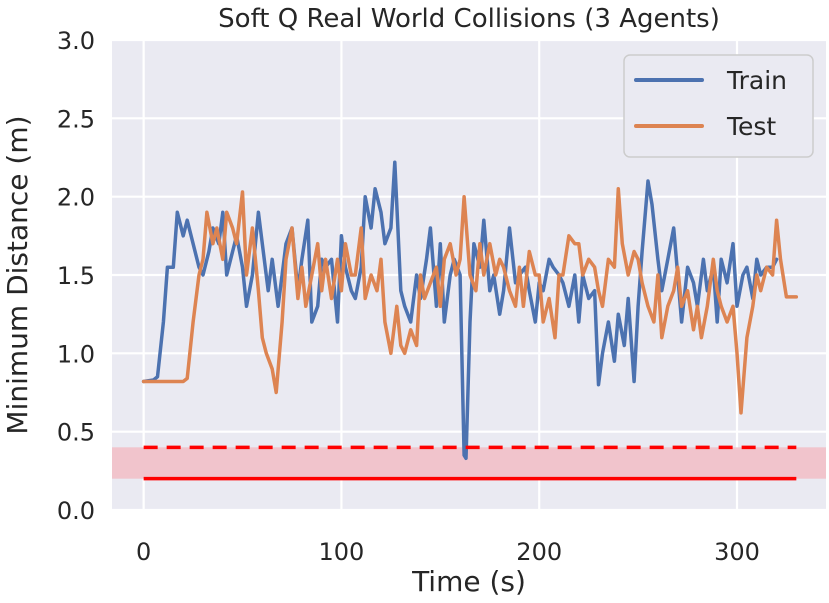 The height and width of the screenshot is (603, 829). Describe the element at coordinates (76, 198) in the screenshot. I see `y-tick-label-4: 2.0` at that location.